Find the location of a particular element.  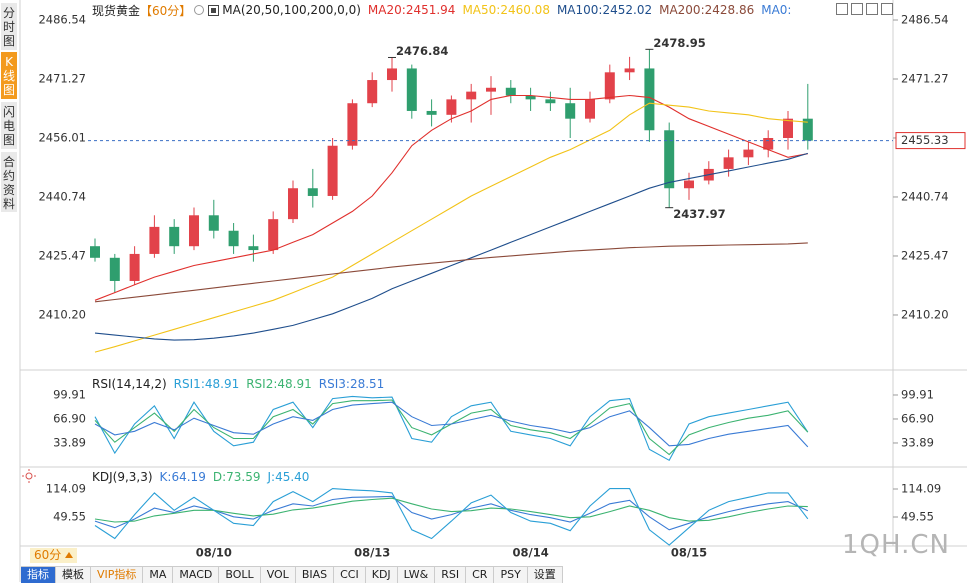

y-tick-label: 2486.54 is located at coordinates (925, 19).